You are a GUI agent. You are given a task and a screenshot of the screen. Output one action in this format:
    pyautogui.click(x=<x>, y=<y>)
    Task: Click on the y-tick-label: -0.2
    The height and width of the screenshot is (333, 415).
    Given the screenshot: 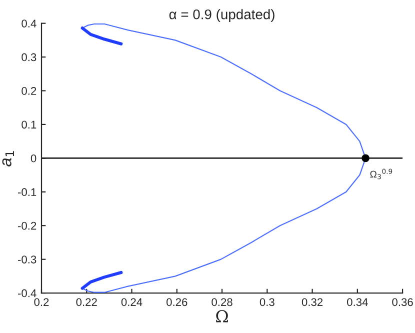 What is the action you would take?
    pyautogui.click(x=27, y=226)
    